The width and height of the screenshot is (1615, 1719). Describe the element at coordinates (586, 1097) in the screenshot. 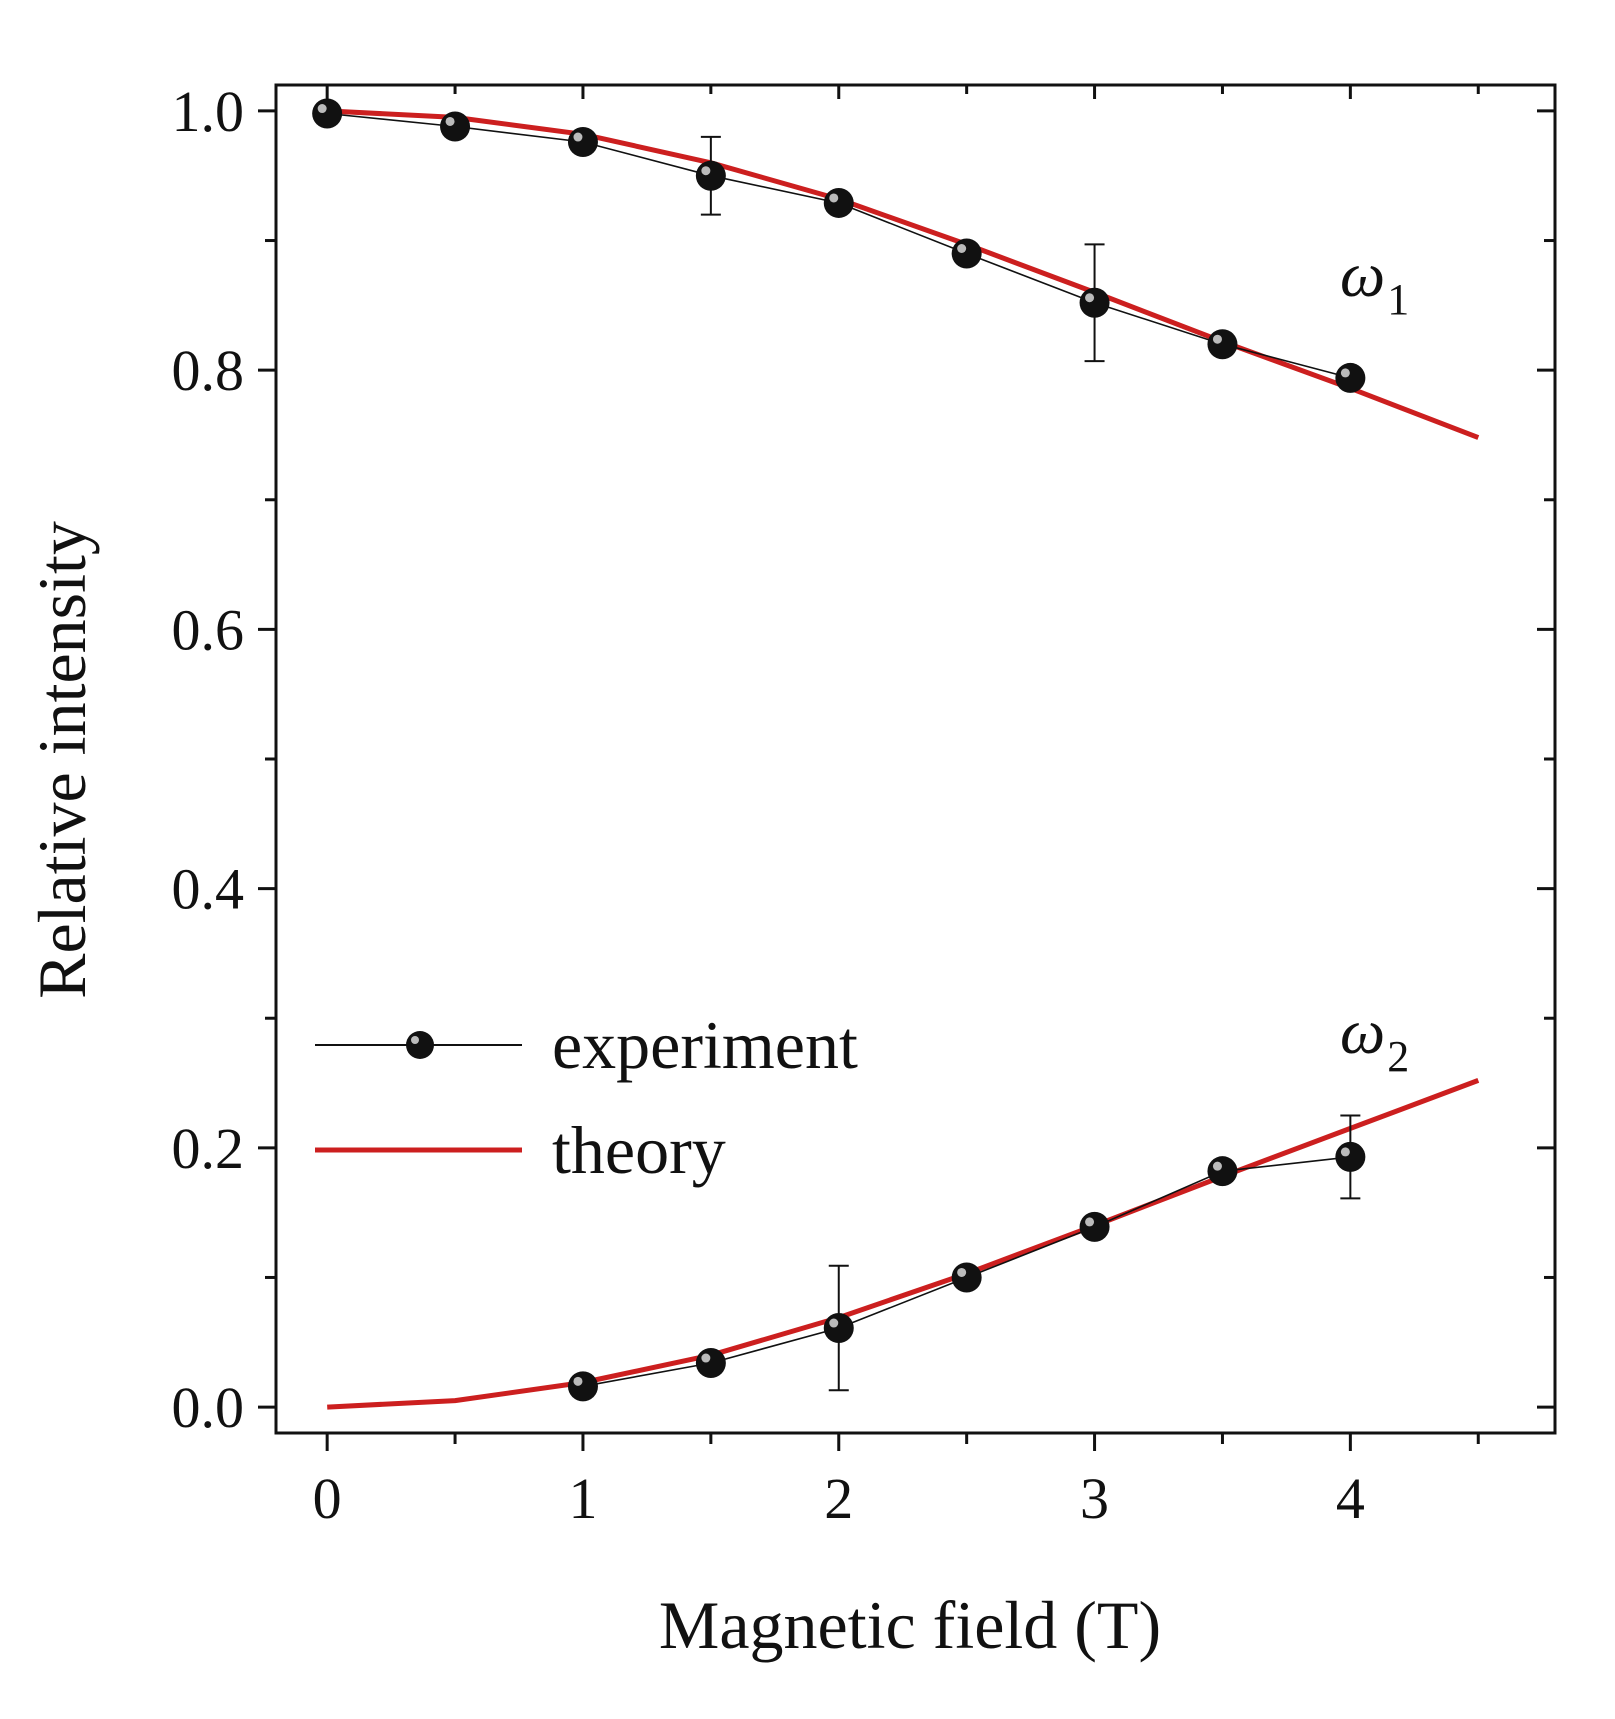

I see `legend: experiment theory` at that location.